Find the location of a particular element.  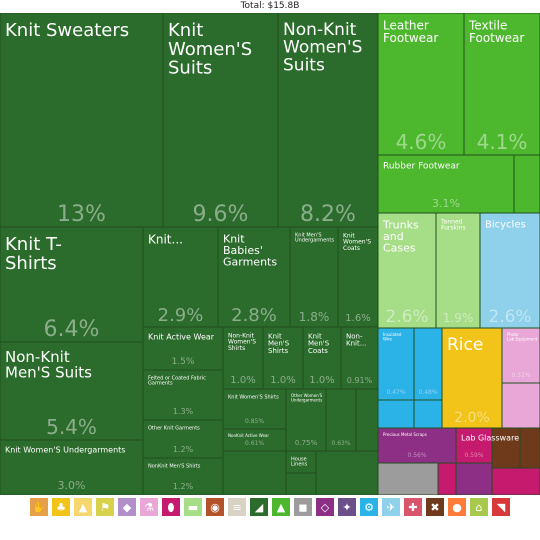

legend-mineral-products-icon: ◆ is located at coordinates (127, 507).